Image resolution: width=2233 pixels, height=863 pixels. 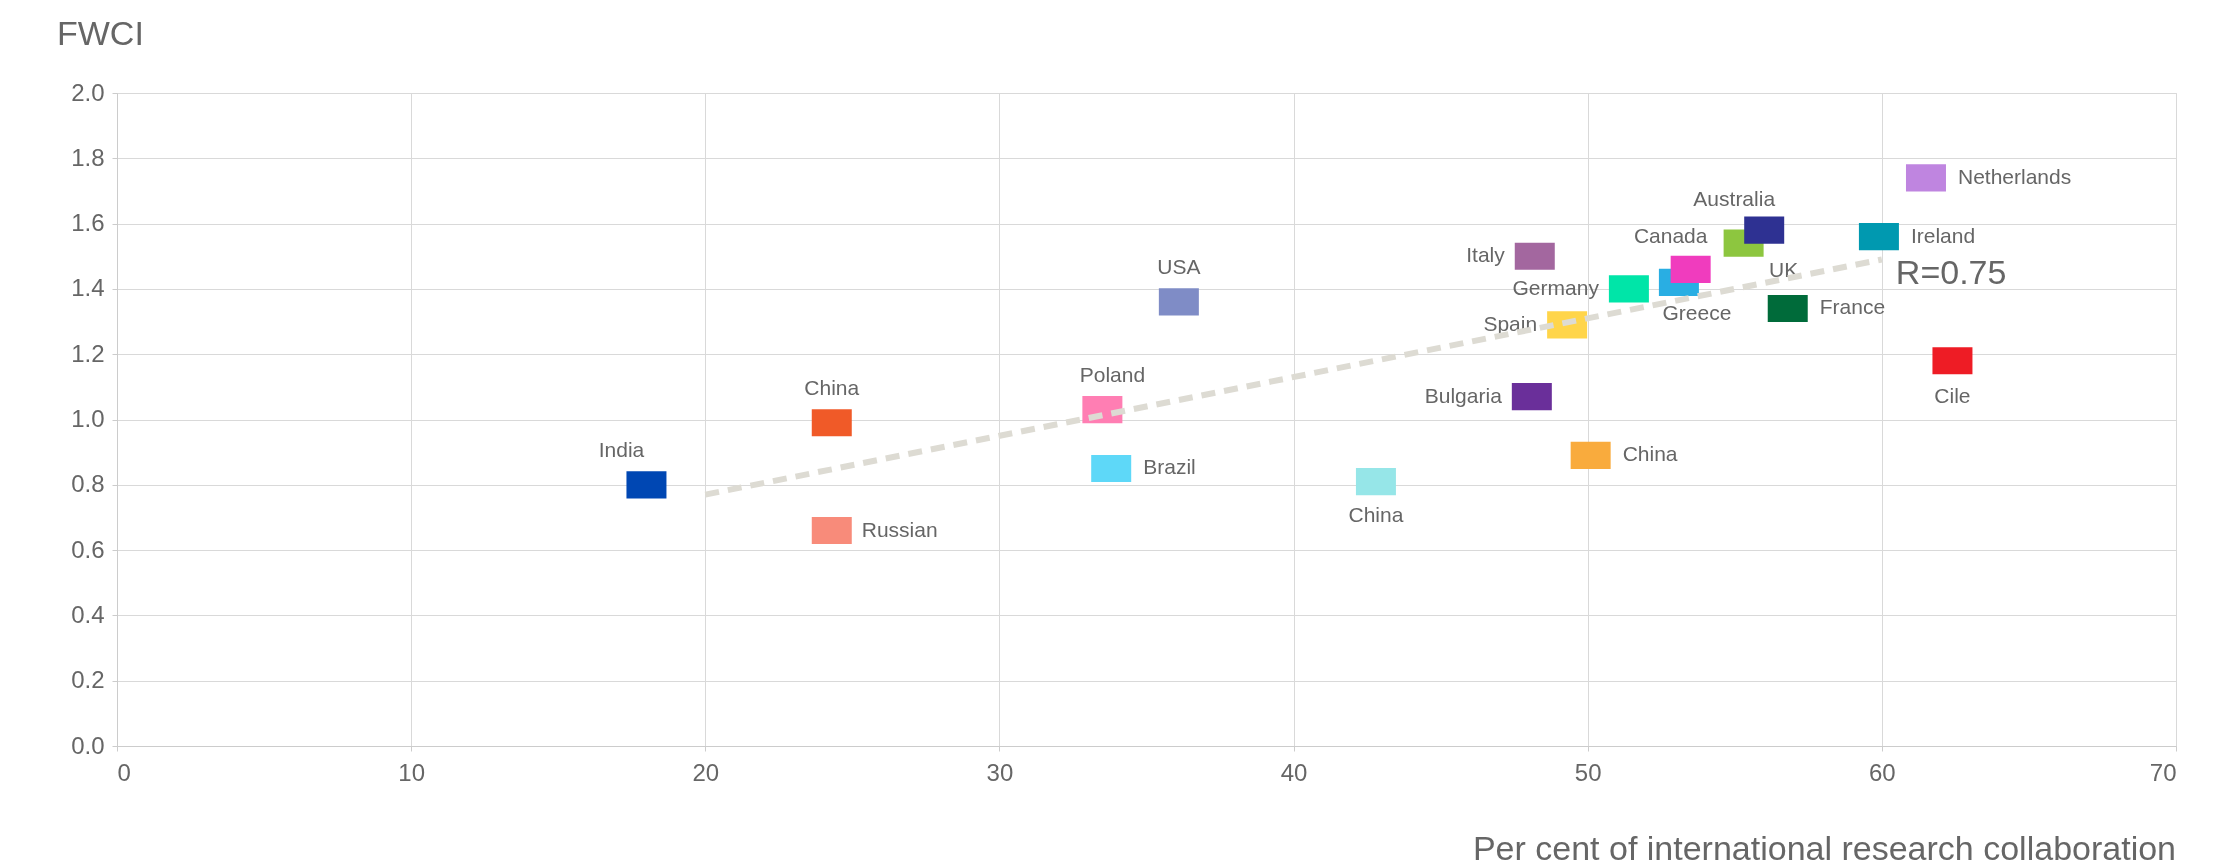 What do you see at coordinates (2014, 176) in the screenshot?
I see `series-label: Netherlands` at bounding box center [2014, 176].